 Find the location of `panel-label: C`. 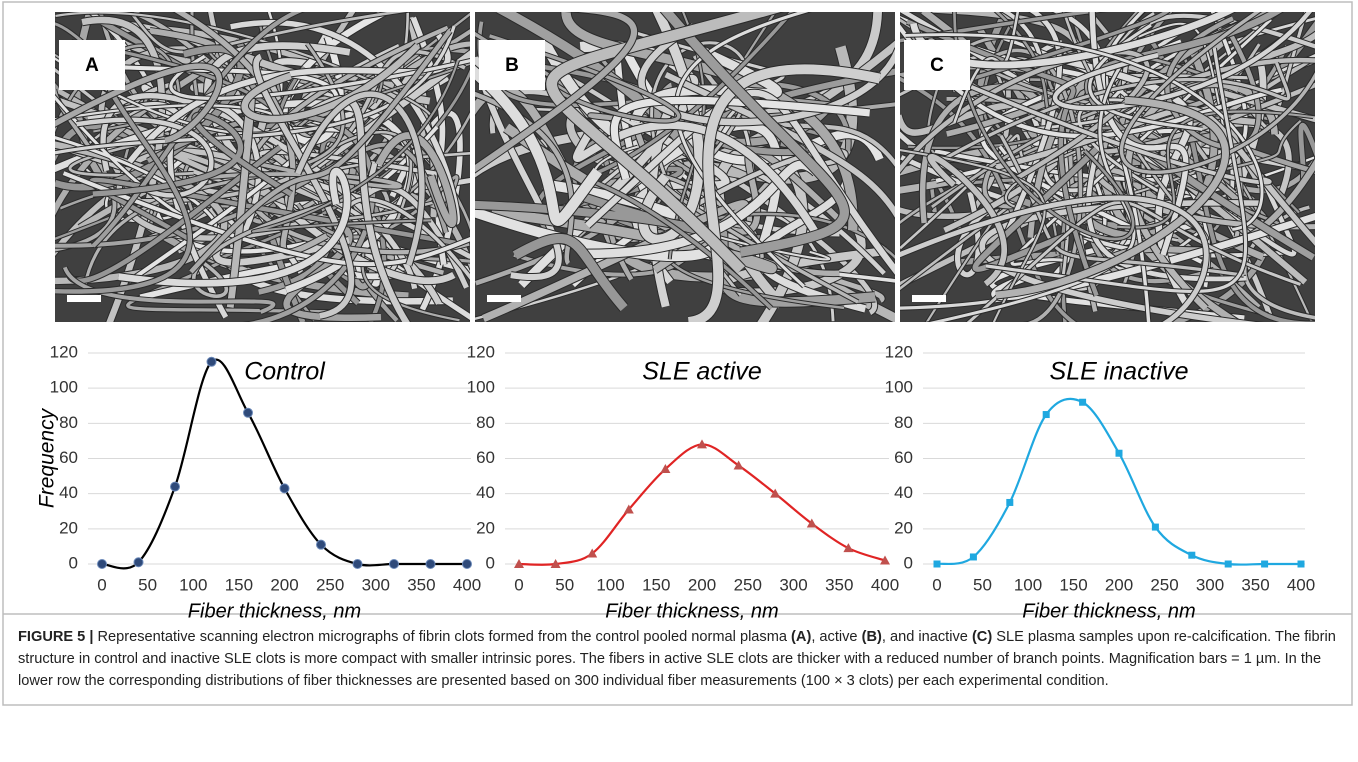

panel-label: C is located at coordinates (937, 65).